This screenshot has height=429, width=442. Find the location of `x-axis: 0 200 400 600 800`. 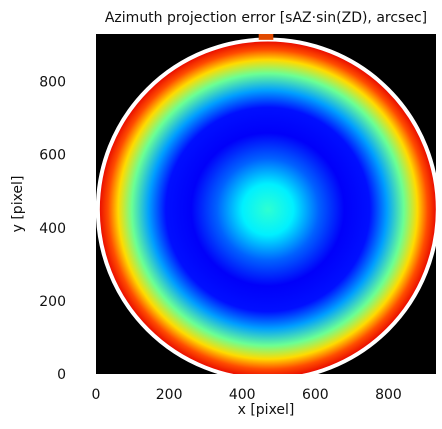

x-axis: 0 200 400 600 800 is located at coordinates (247, 395).